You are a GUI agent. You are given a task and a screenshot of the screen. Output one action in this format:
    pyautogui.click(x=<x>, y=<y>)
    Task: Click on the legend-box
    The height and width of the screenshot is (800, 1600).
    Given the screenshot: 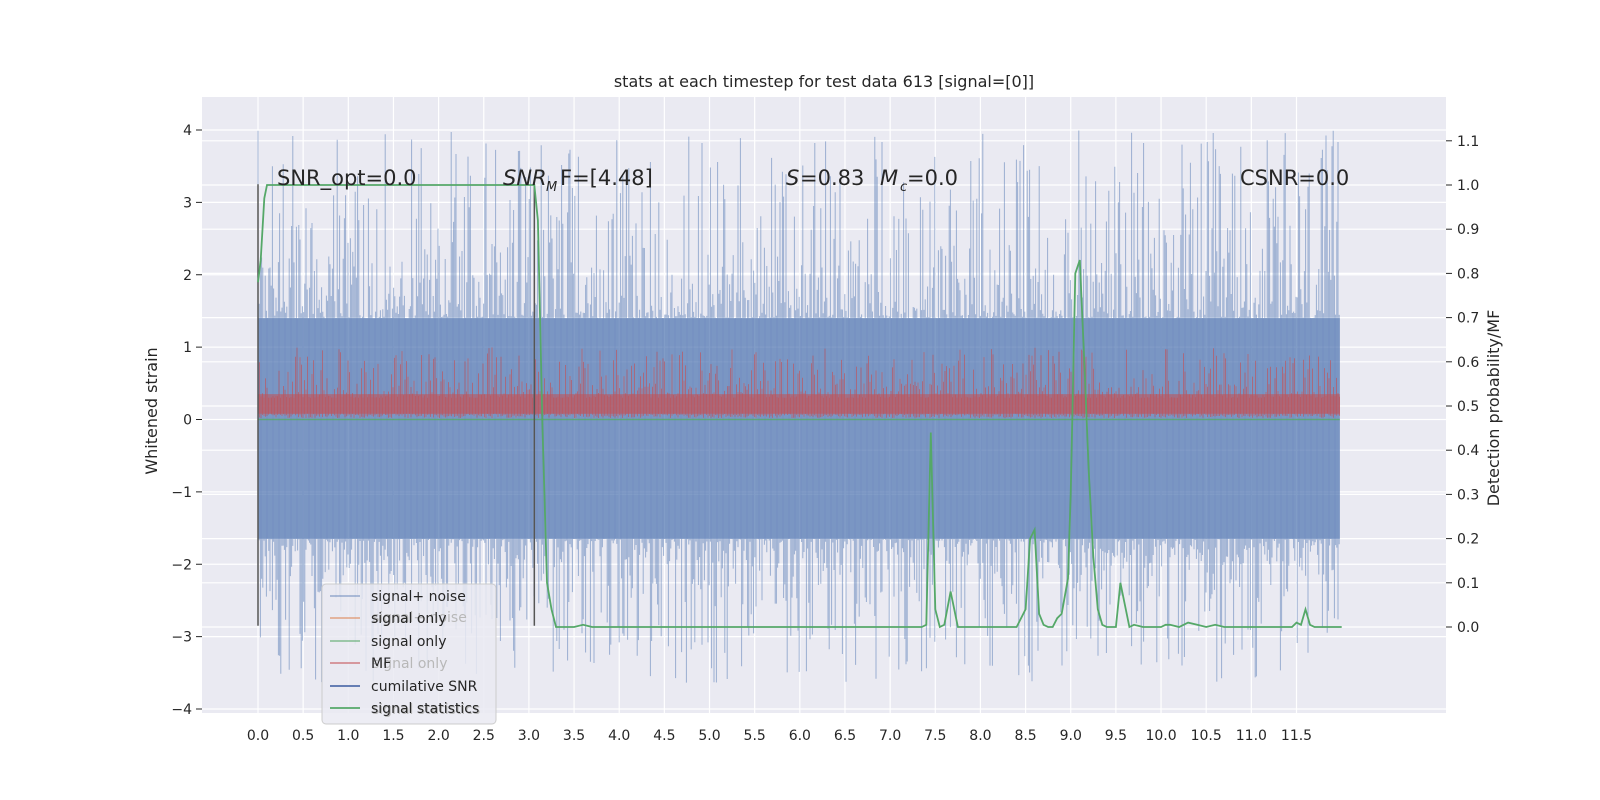 What is the action you would take?
    pyautogui.click(x=409, y=654)
    